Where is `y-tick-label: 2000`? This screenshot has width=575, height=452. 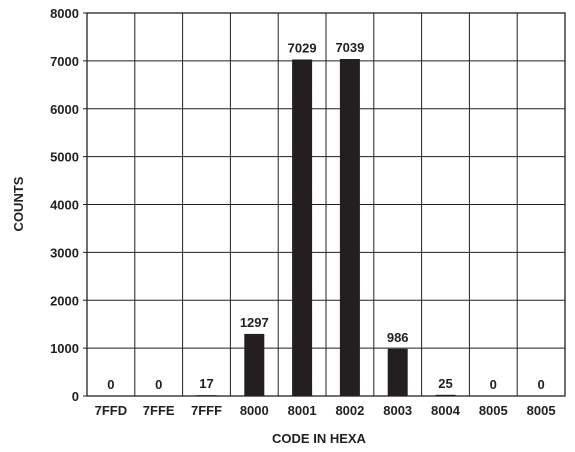 y-tick-label: 2000 is located at coordinates (64, 300).